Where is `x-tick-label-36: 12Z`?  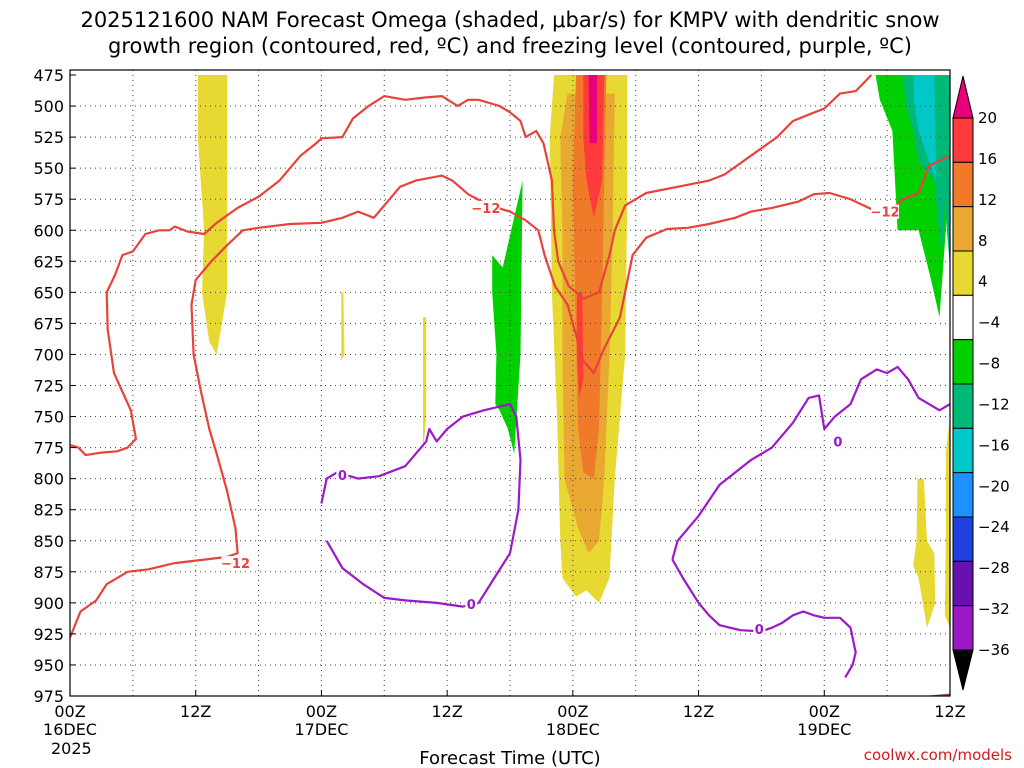 x-tick-label-36: 12Z is located at coordinates (446, 711).